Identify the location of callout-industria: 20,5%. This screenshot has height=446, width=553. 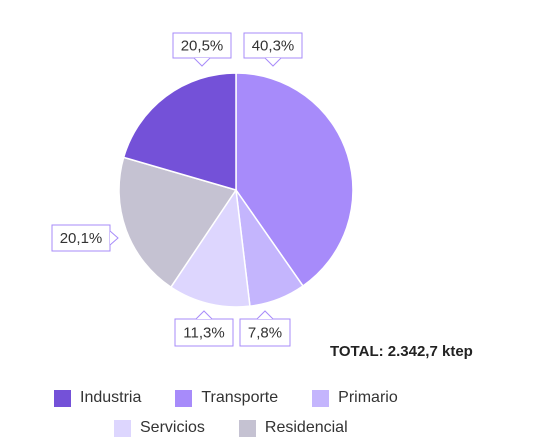
(202, 49).